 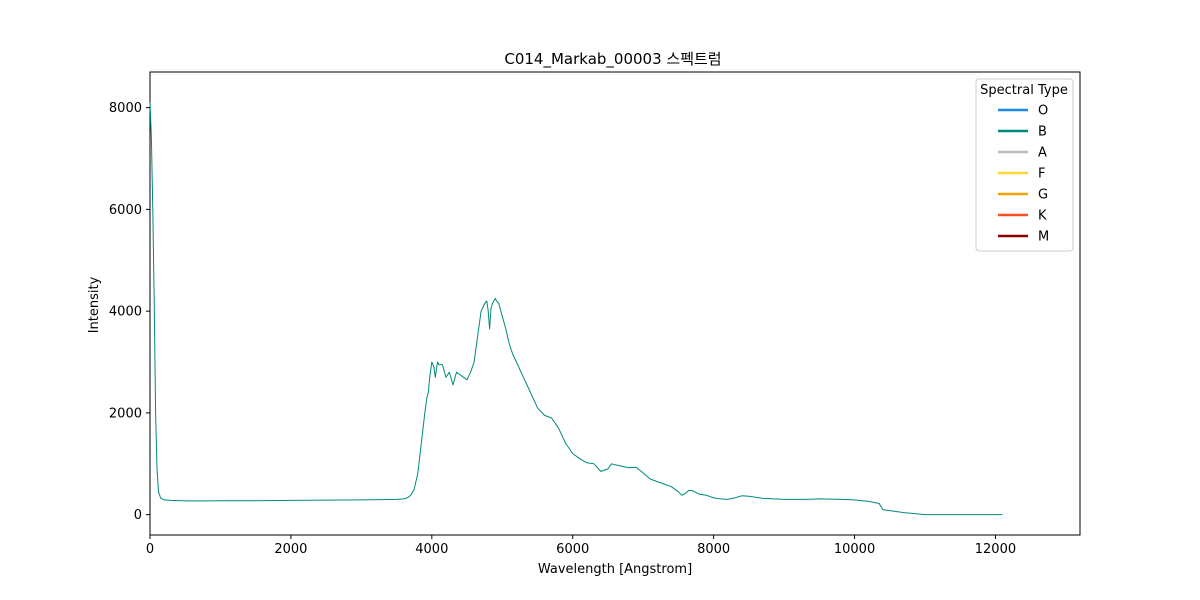 What do you see at coordinates (1041, 174) in the screenshot?
I see `legend-label-f: F` at bounding box center [1041, 174].